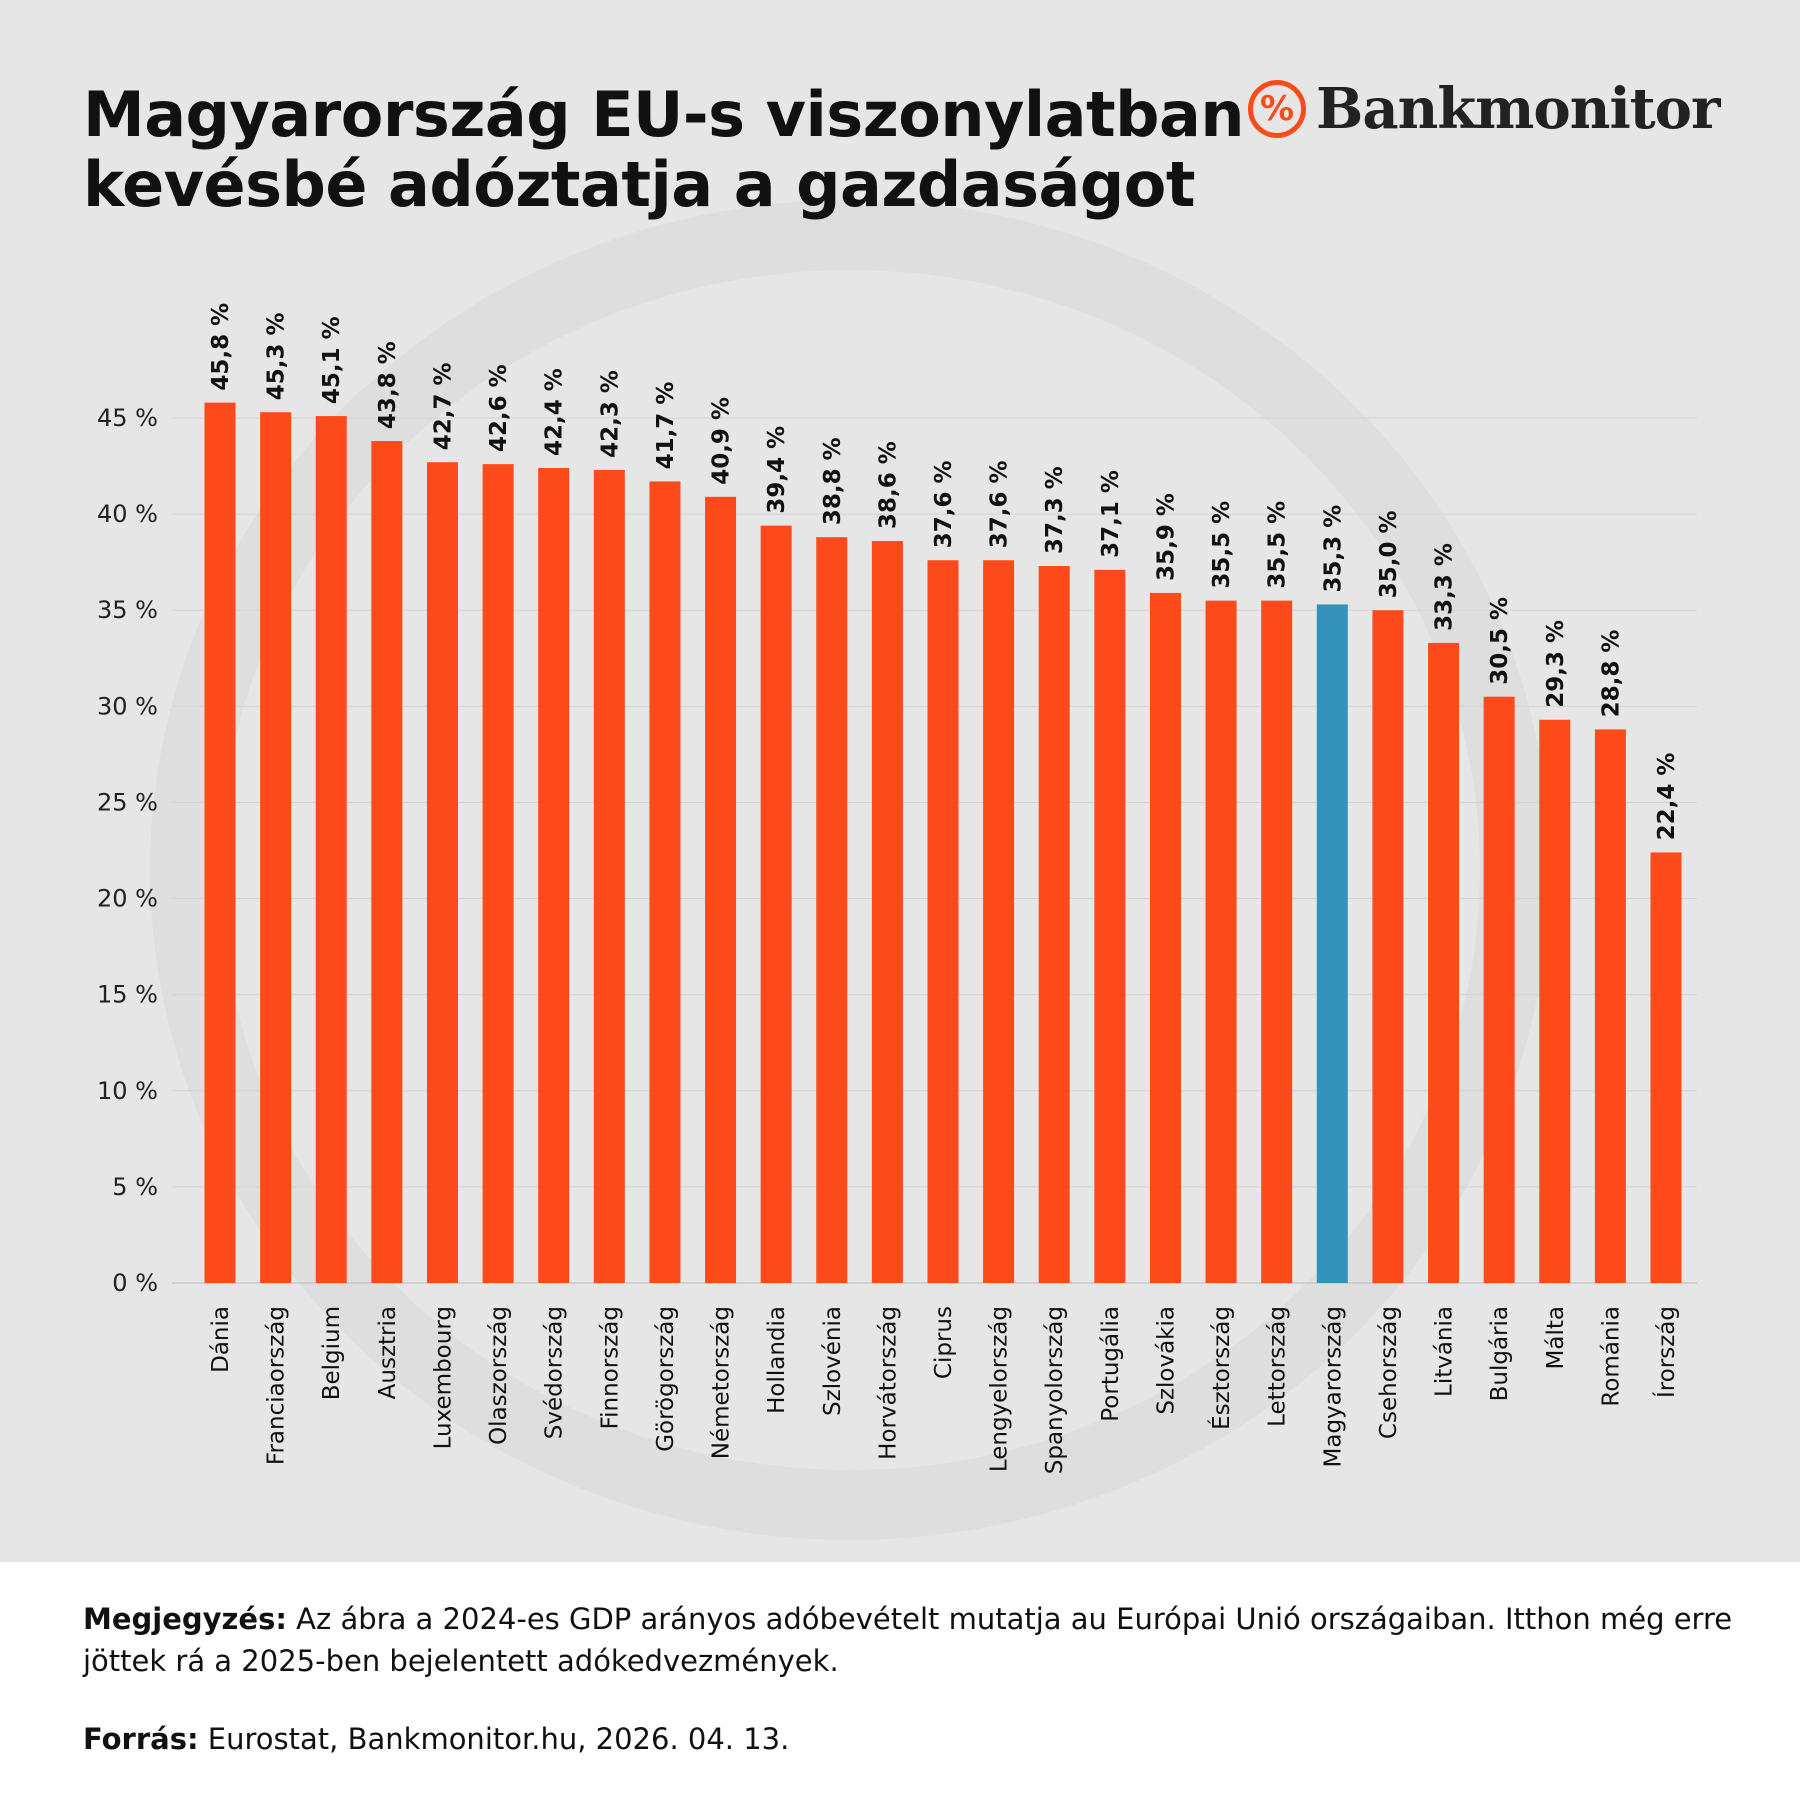 This screenshot has height=1800, width=1800. I want to click on data-label: 33,3 %, so click(1445, 587).